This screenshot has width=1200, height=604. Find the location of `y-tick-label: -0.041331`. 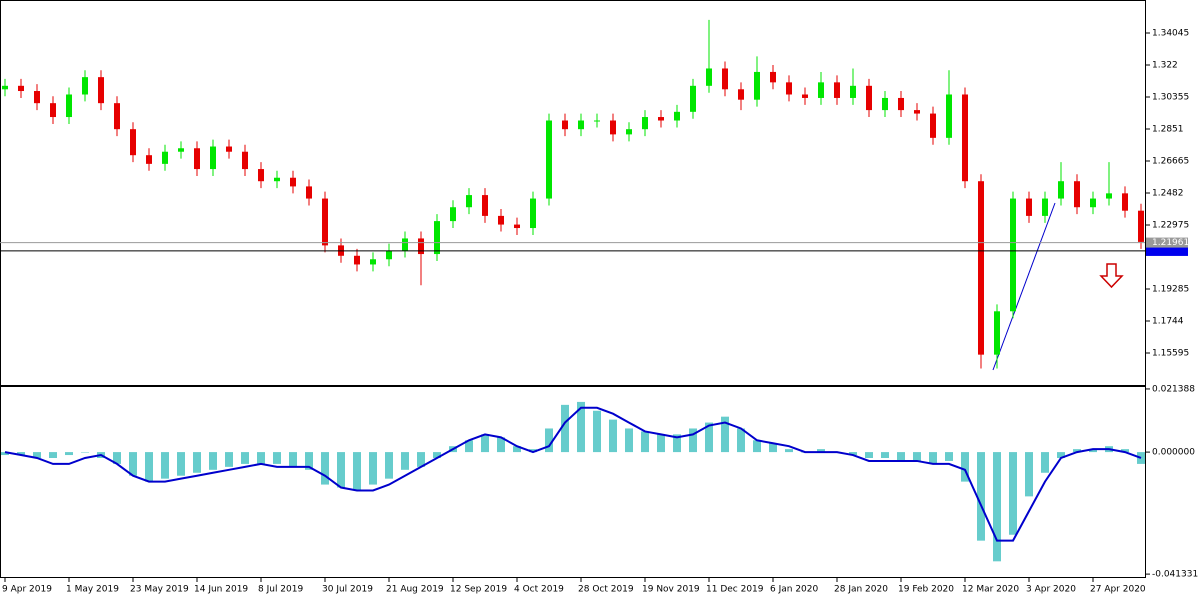

y-tick-label: -0.041331 is located at coordinates (1175, 575).